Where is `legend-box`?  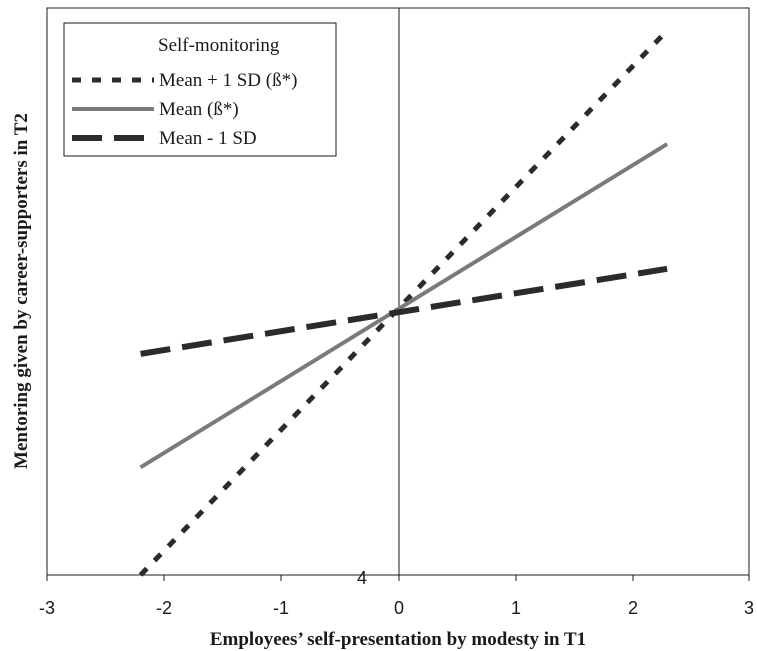
legend-box is located at coordinates (200, 89).